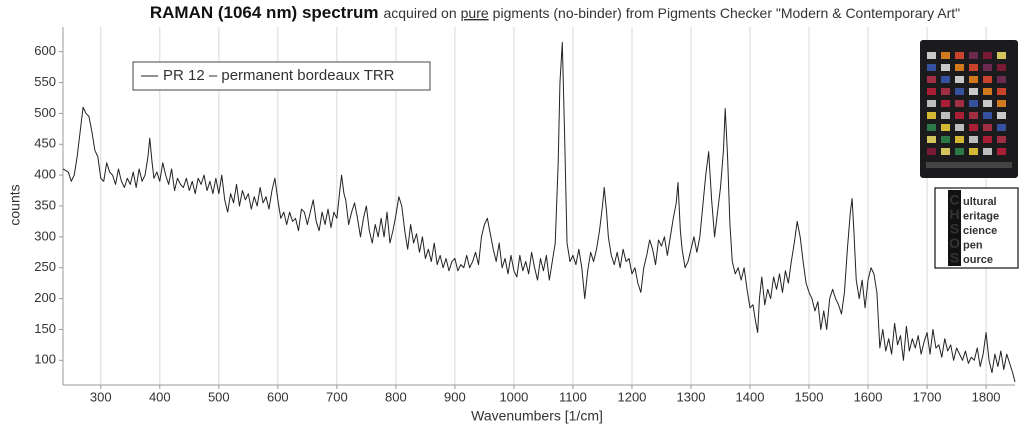 This screenshot has height=437, width=1024. I want to click on y-tick-label: 100, so click(45, 359).